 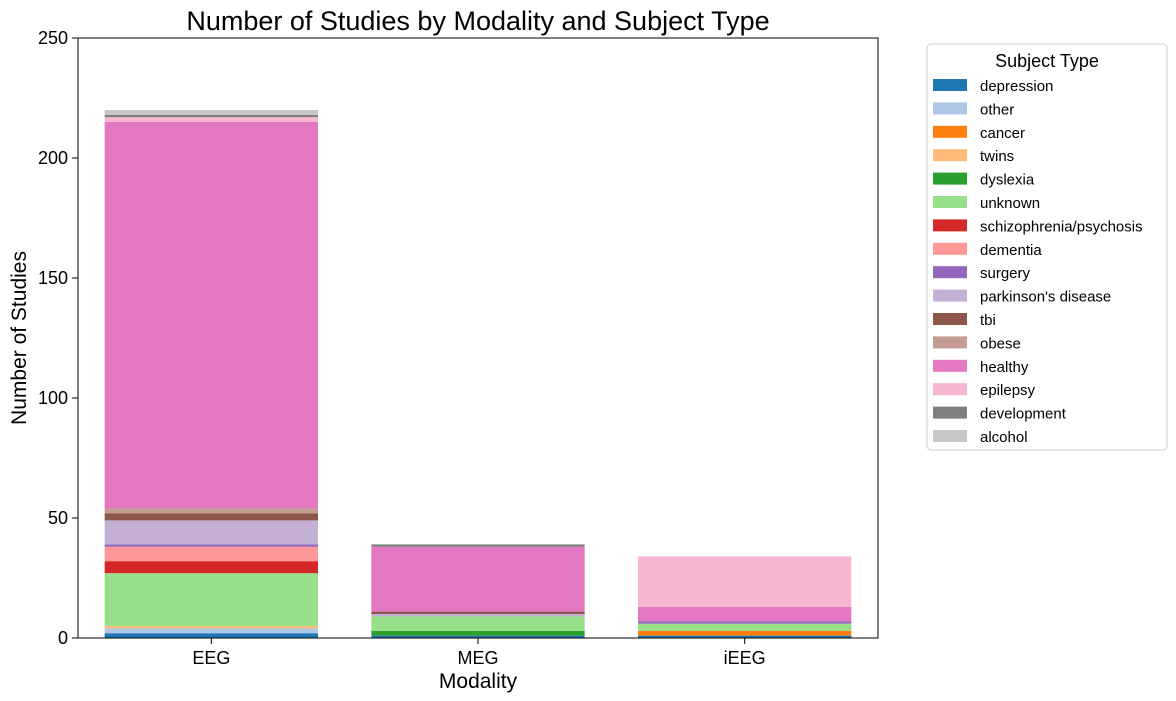 I want to click on y-tick-label: 100, so click(x=53, y=398).